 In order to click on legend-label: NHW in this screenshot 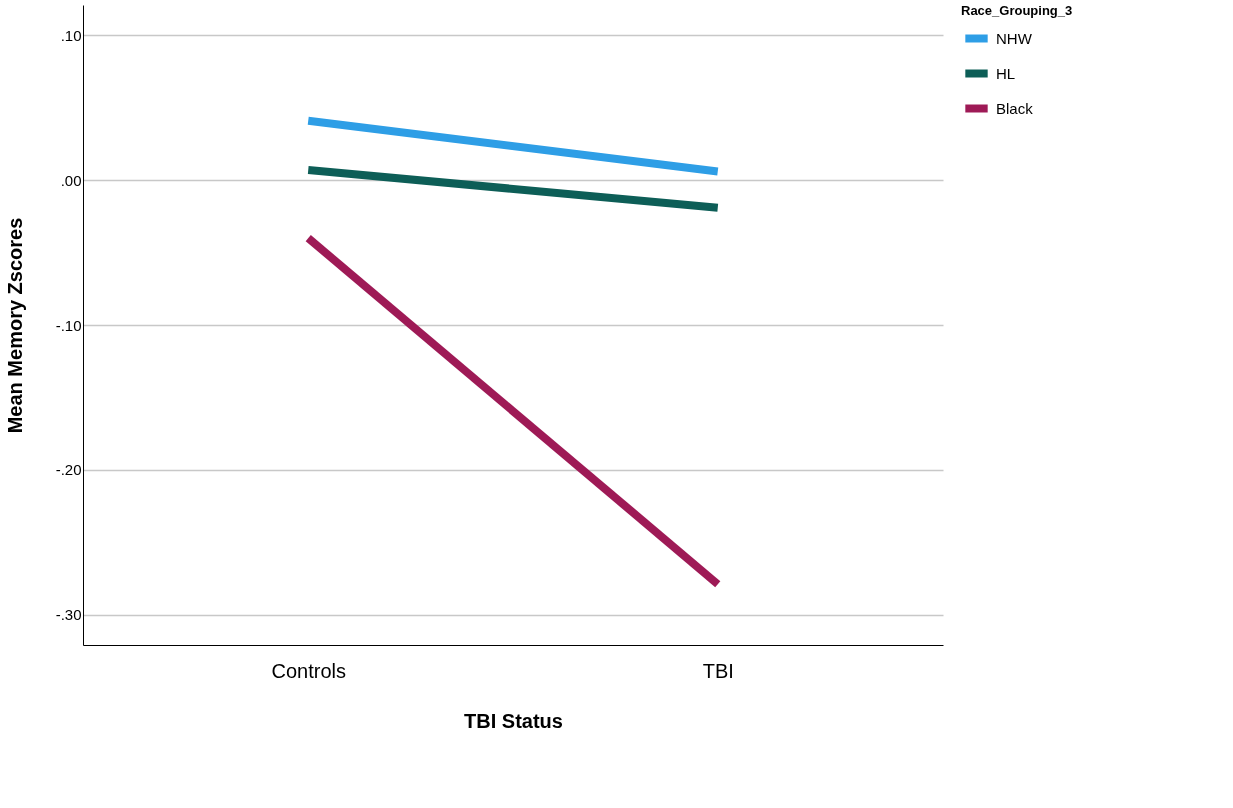, I will do `click(1014, 38)`.